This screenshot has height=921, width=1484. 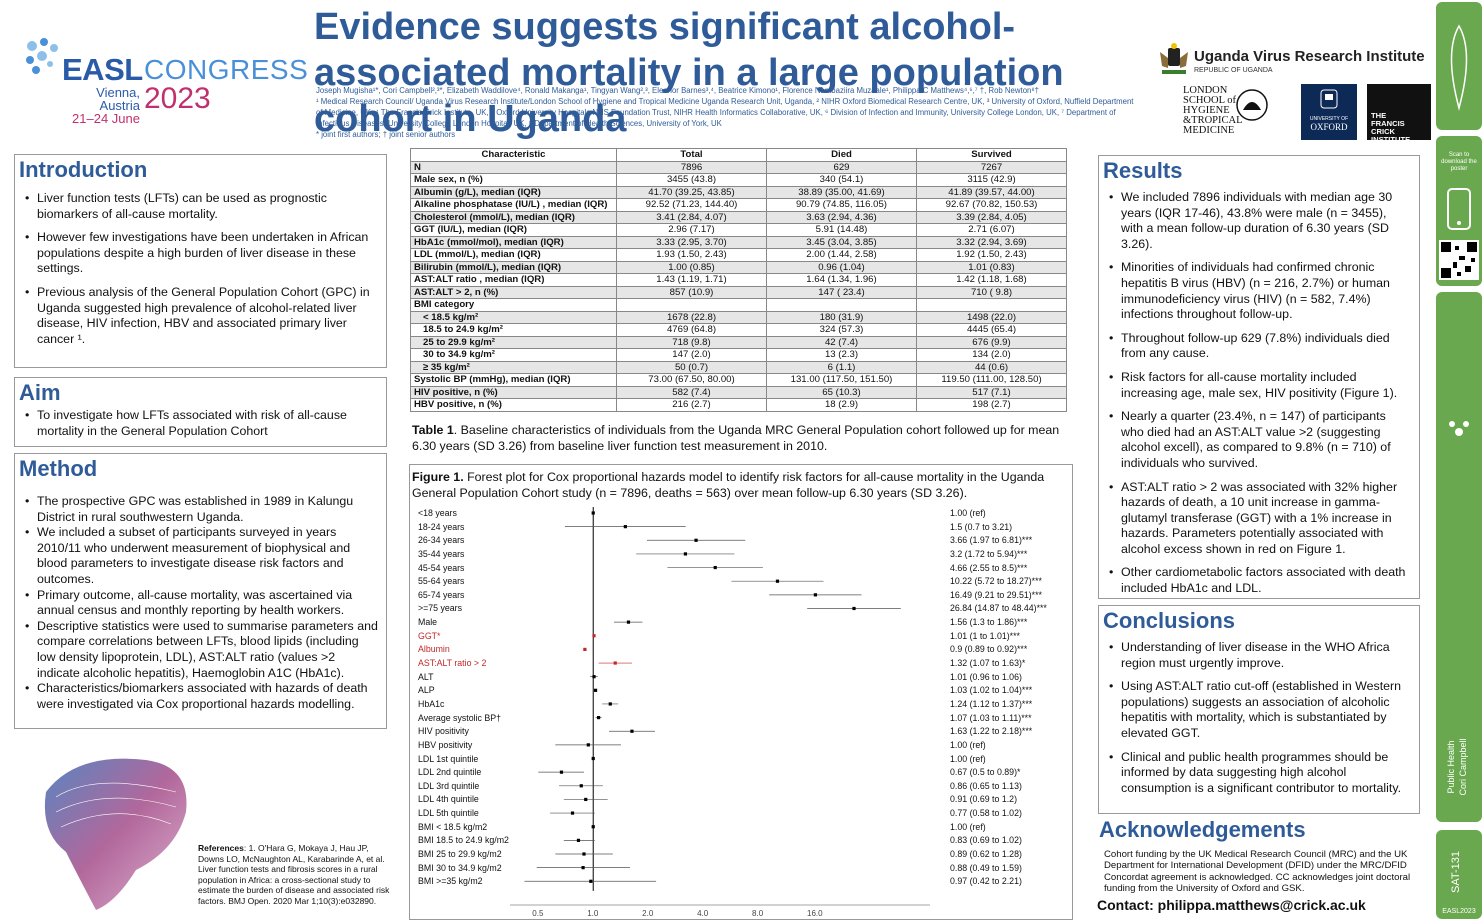 I want to click on table-header-row: Characteristic Total Died Survived, so click(x=738, y=155).